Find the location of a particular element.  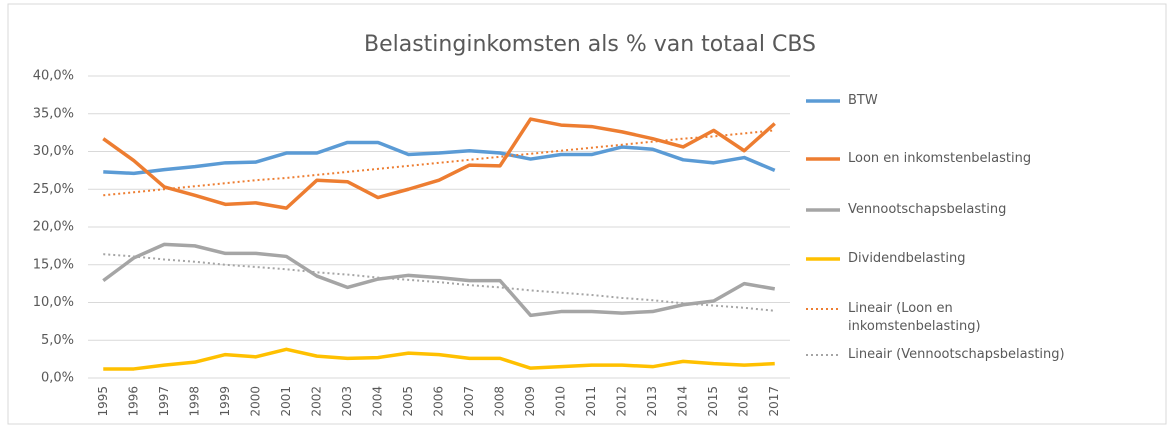

x-tick-label: 2010 is located at coordinates (561, 401).